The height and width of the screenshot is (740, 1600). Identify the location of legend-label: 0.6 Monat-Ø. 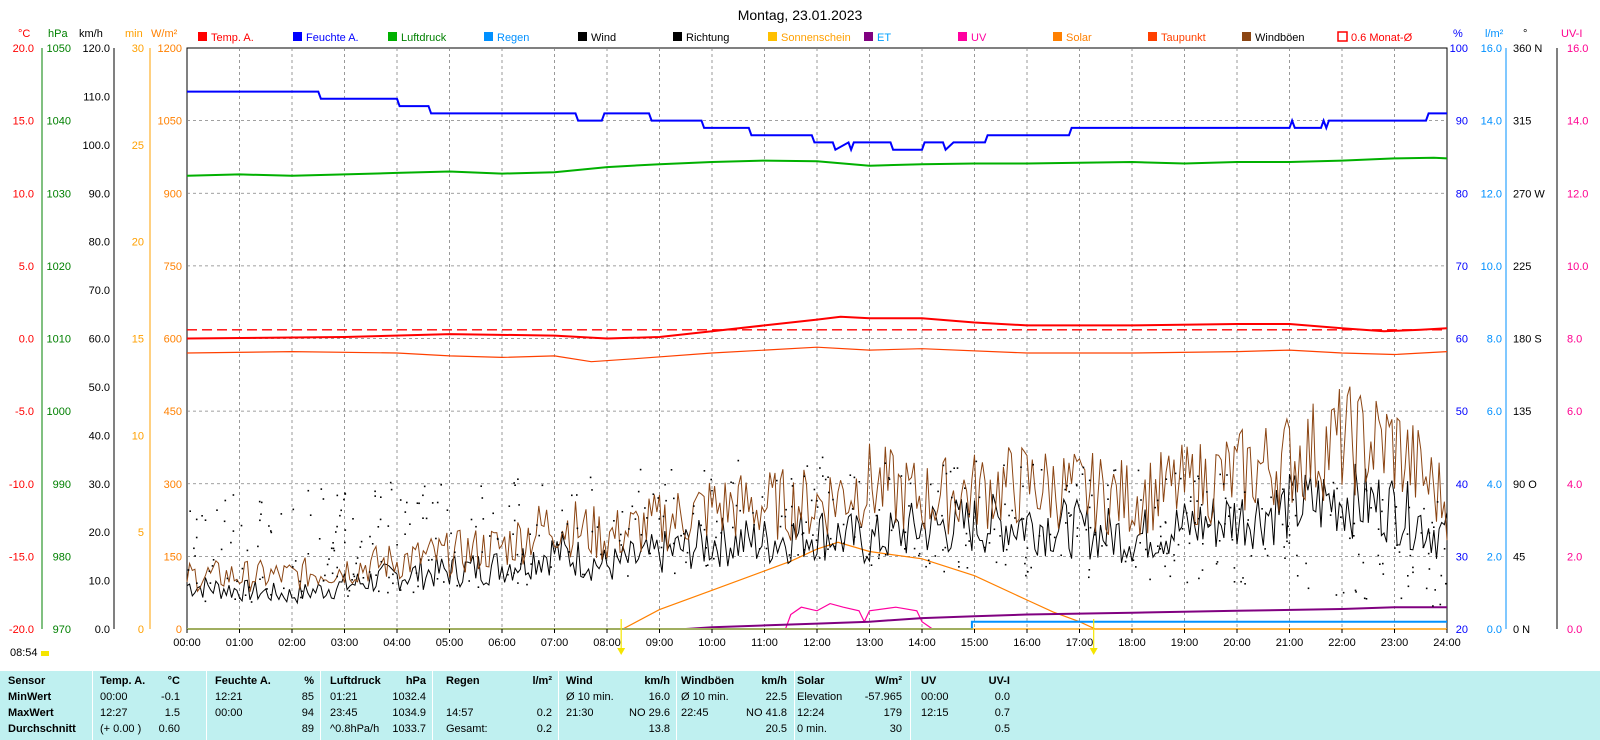
(1382, 38).